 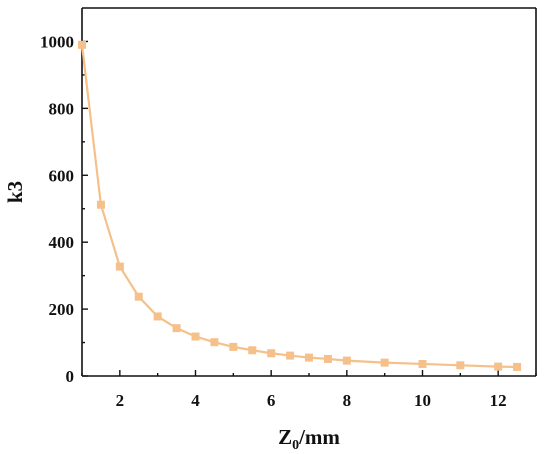 I want to click on x-axis-title: Z0/mm, so click(x=309, y=439).